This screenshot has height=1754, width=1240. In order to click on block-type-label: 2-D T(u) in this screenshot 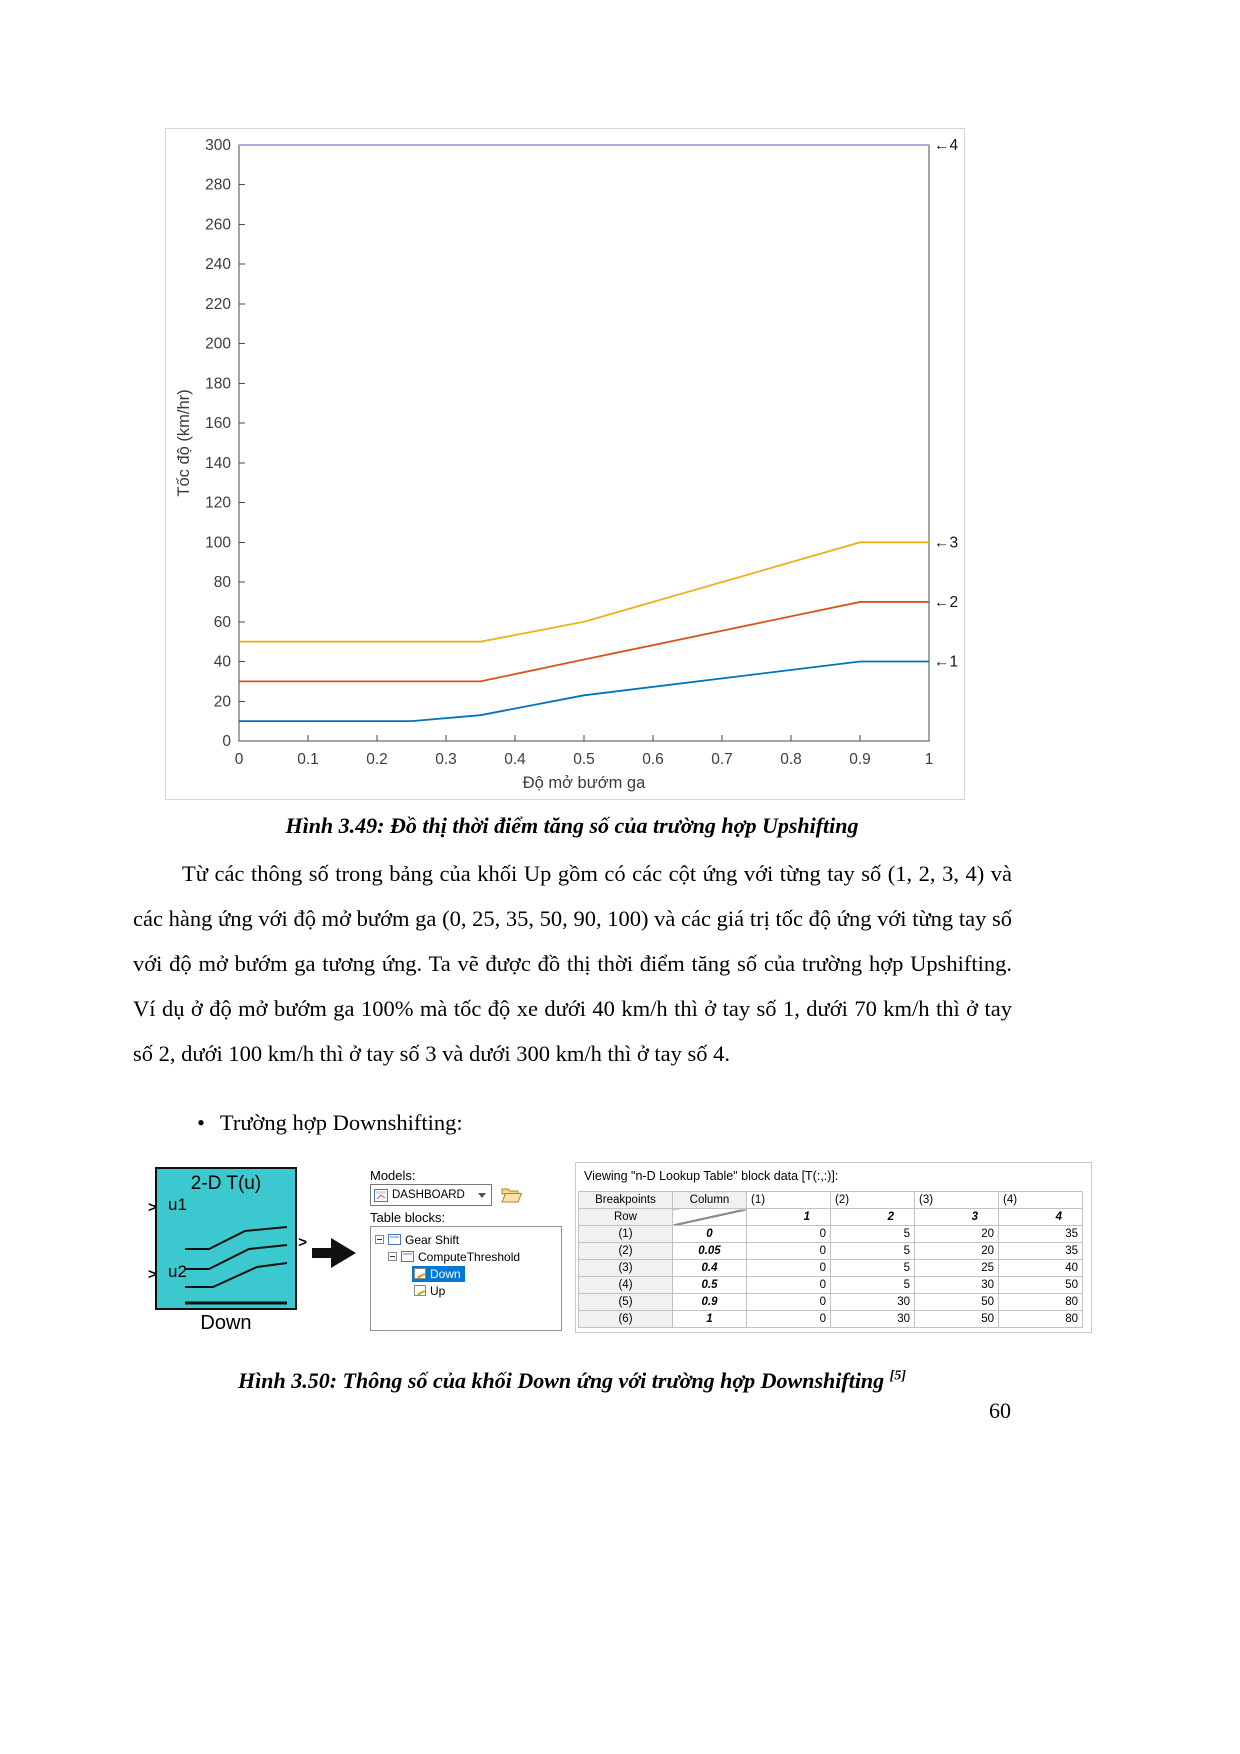, I will do `click(226, 1183)`.